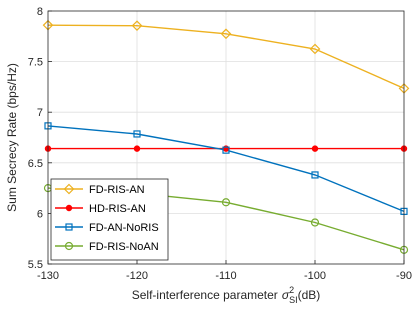  Describe the element at coordinates (35, 164) in the screenshot. I see `y-tick-label: 6.5` at that location.